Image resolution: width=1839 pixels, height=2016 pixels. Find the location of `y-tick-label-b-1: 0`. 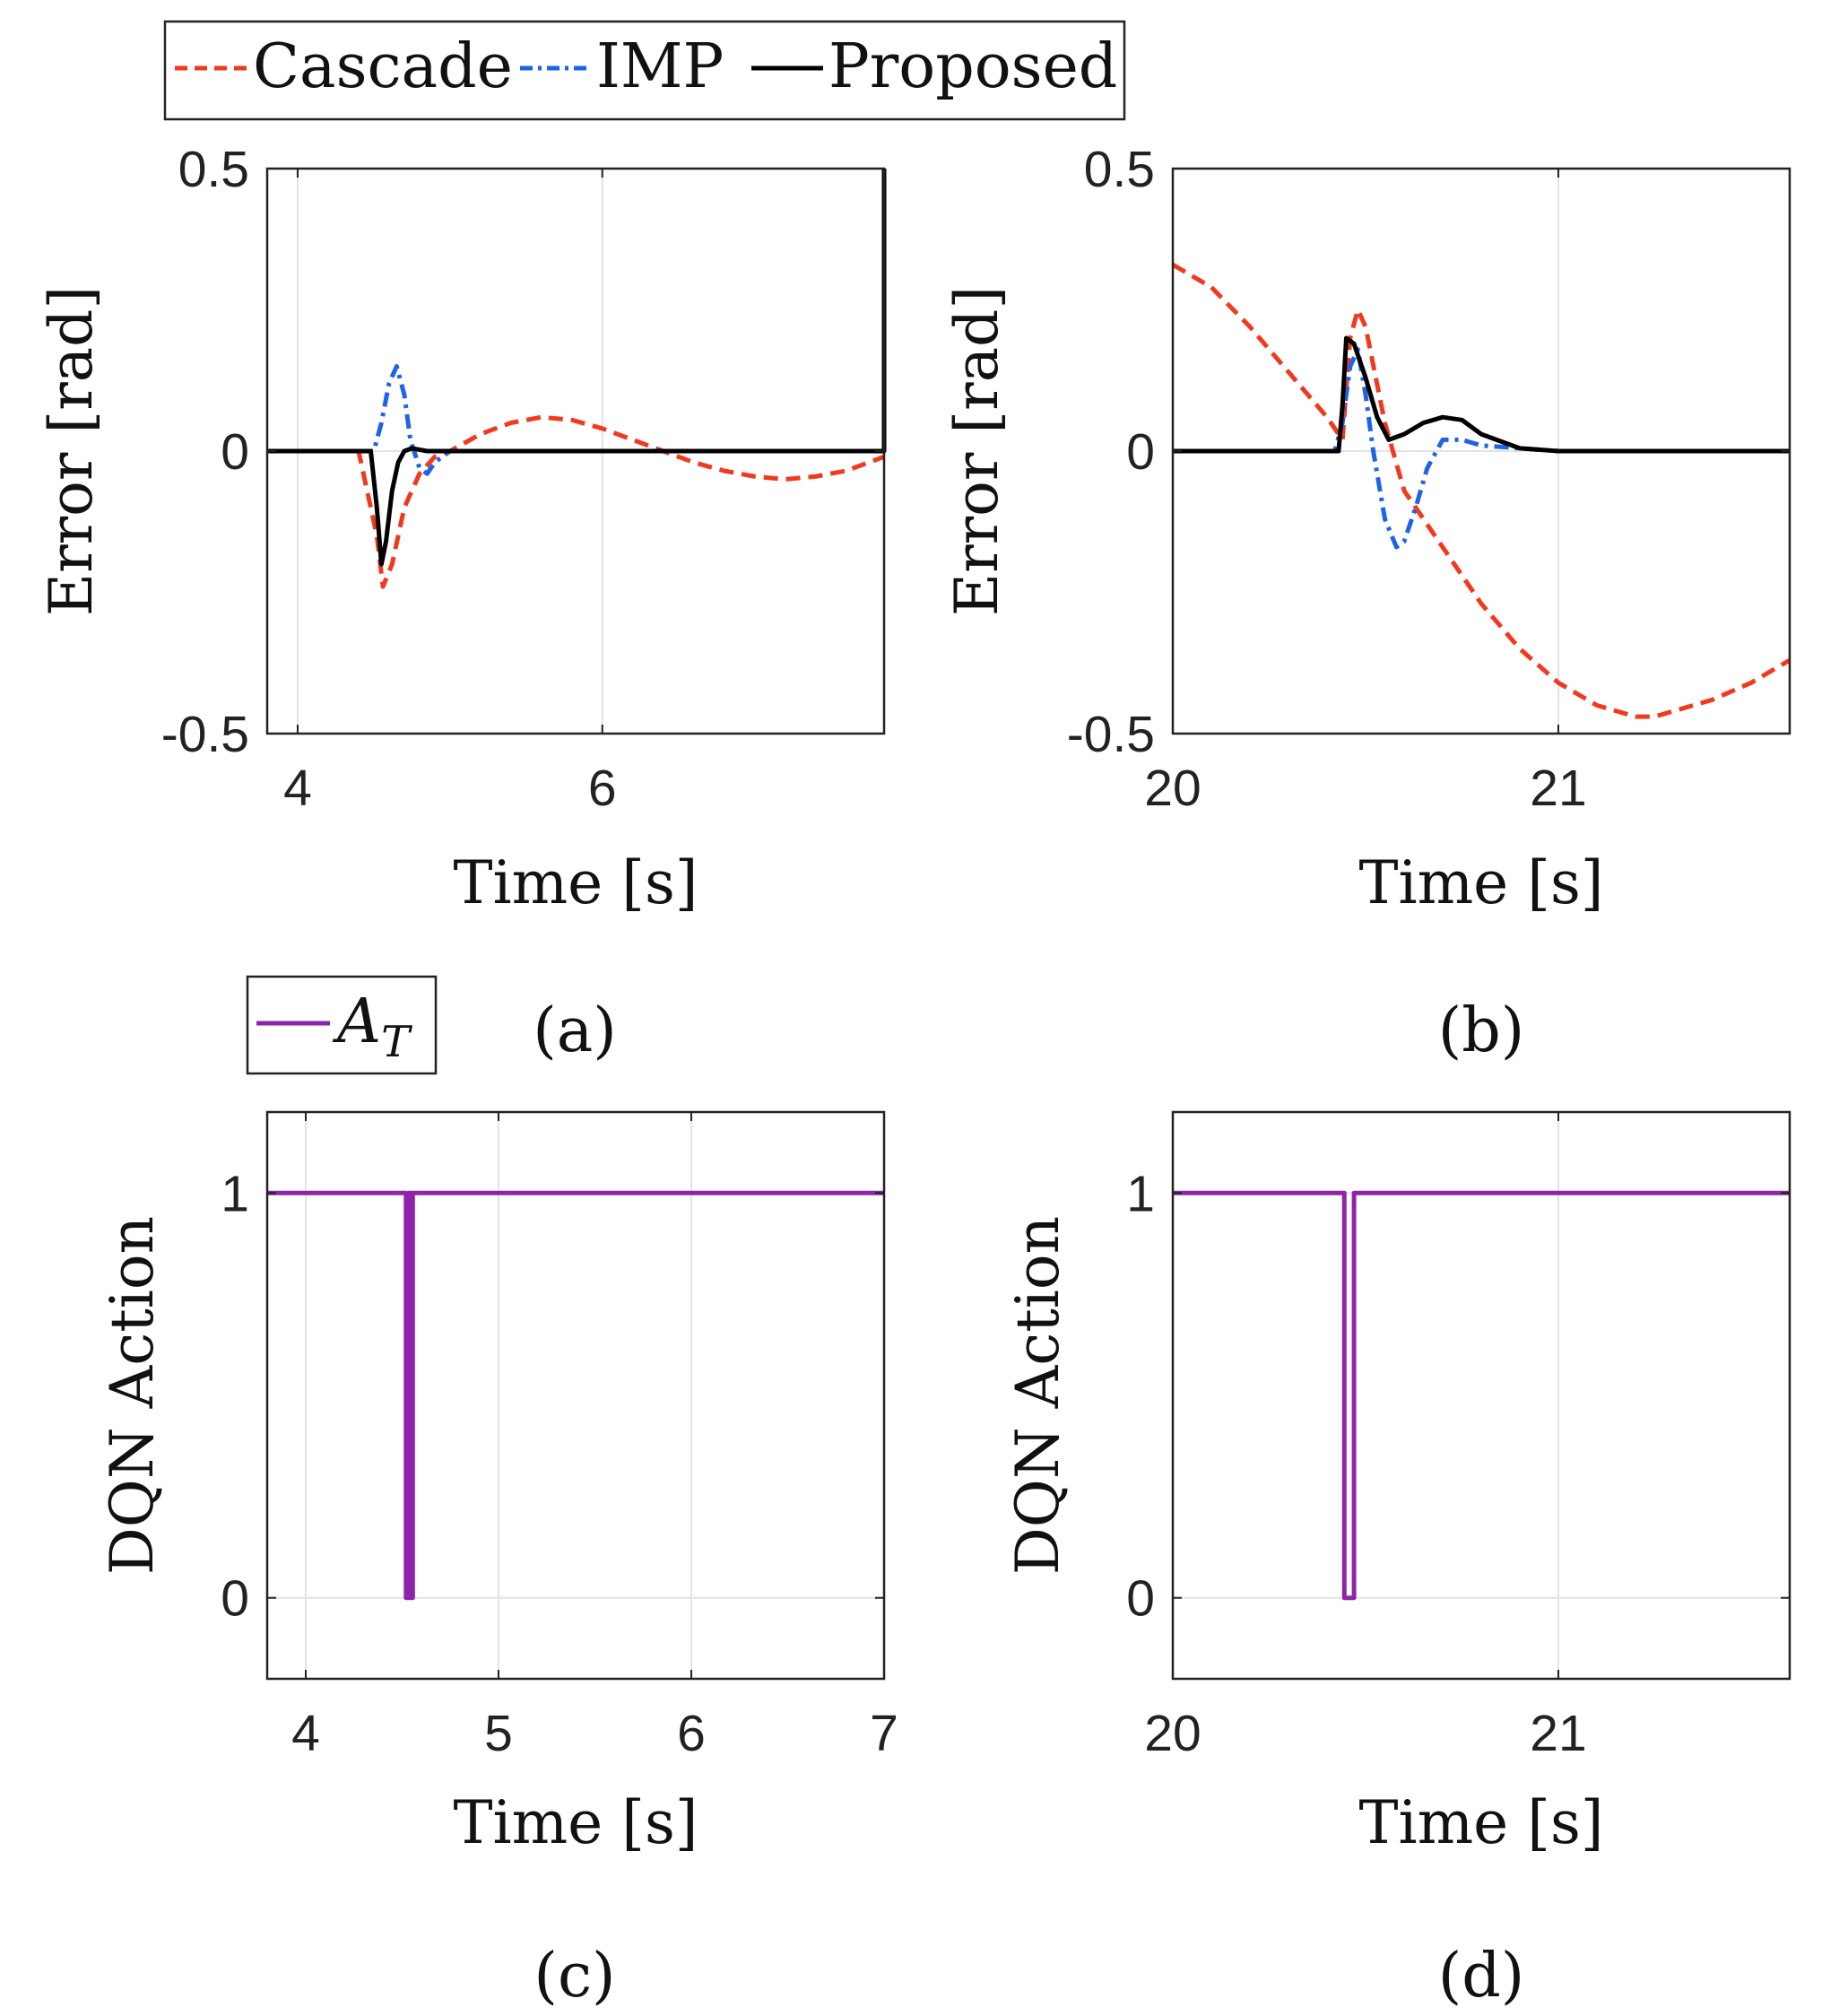

y-tick-label-b-1: 0 is located at coordinates (1140, 452).